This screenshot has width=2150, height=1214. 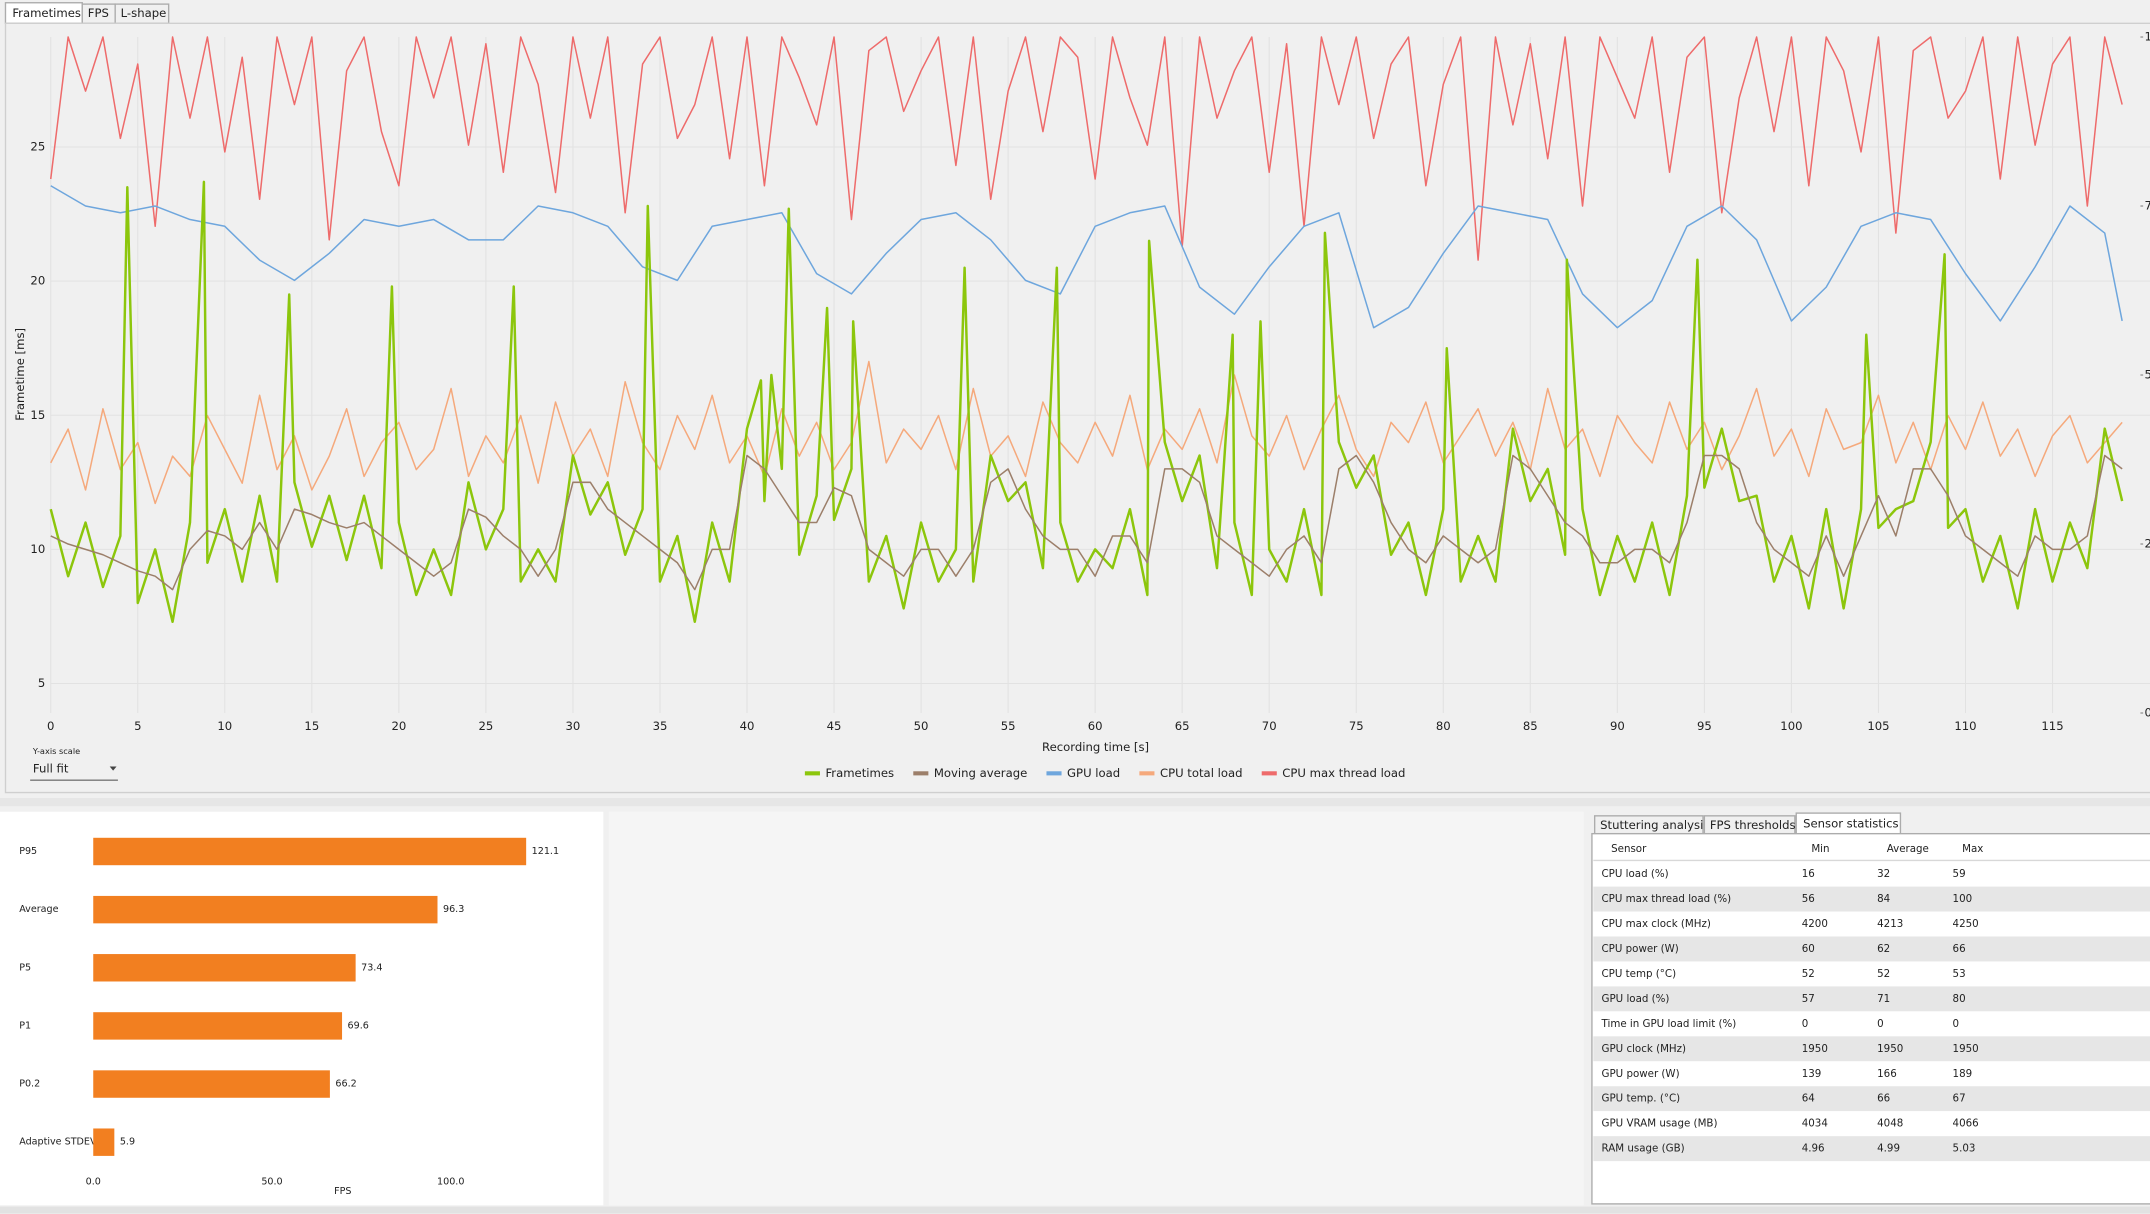 What do you see at coordinates (1269, 726) in the screenshot?
I see `x-tick-label: 70` at bounding box center [1269, 726].